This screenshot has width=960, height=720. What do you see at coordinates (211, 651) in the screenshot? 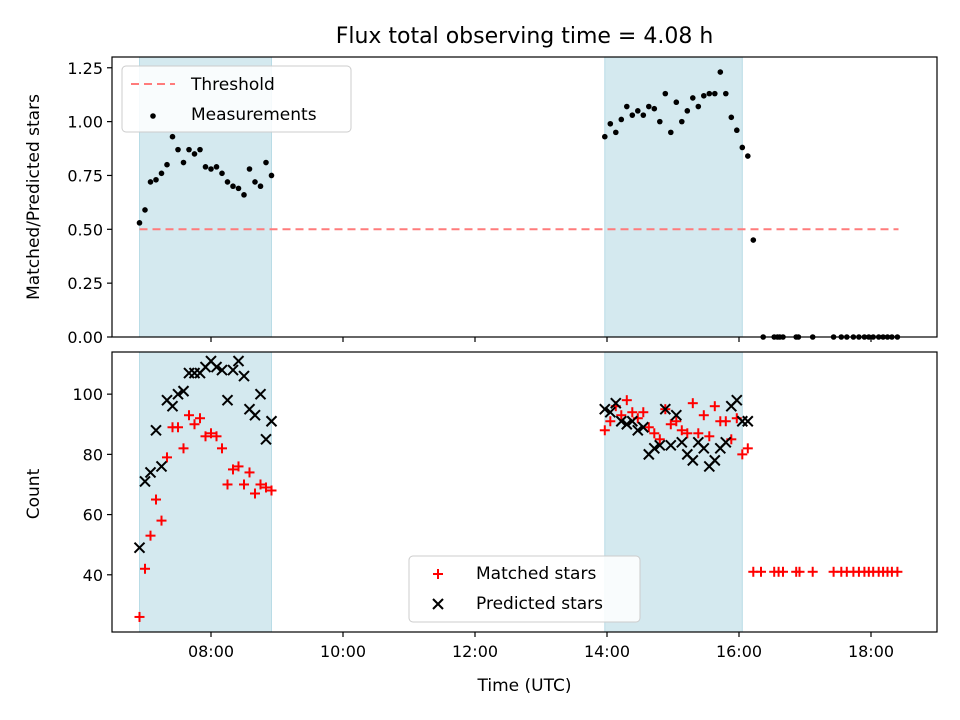
I see `x-tick-label: 08:00` at bounding box center [211, 651].